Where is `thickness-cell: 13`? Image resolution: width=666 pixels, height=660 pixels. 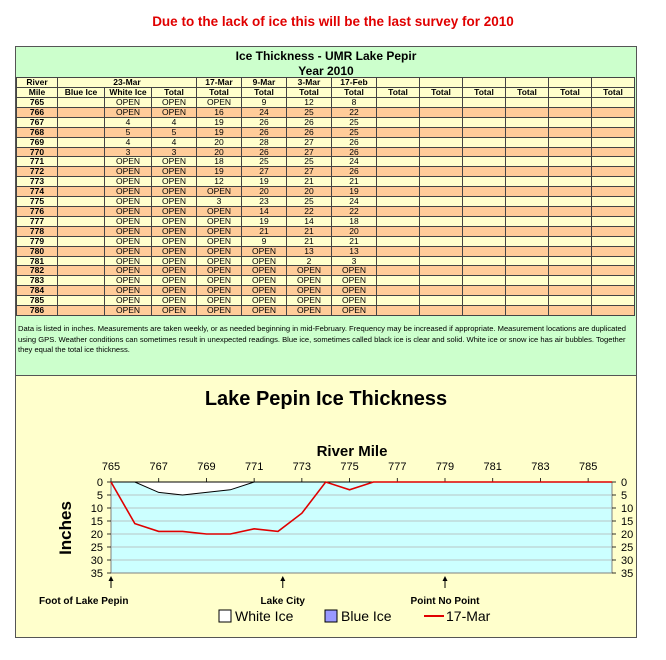
thickness-cell: 13 is located at coordinates (309, 251).